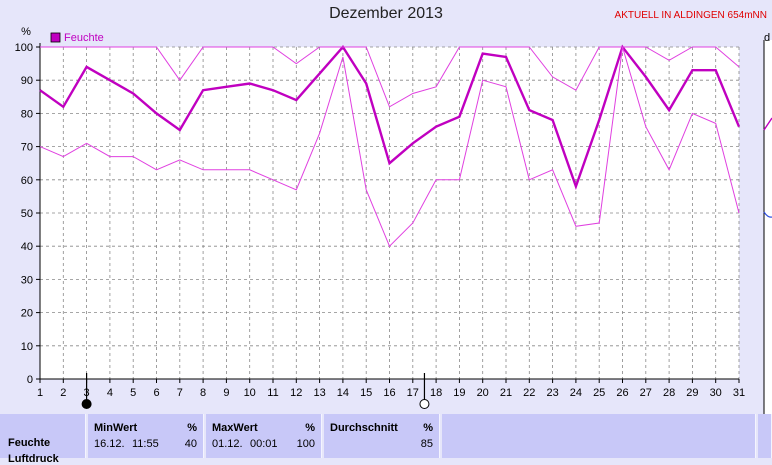 The width and height of the screenshot is (772, 465). What do you see at coordinates (30, 380) in the screenshot?
I see `y-tick-label: 0` at bounding box center [30, 380].